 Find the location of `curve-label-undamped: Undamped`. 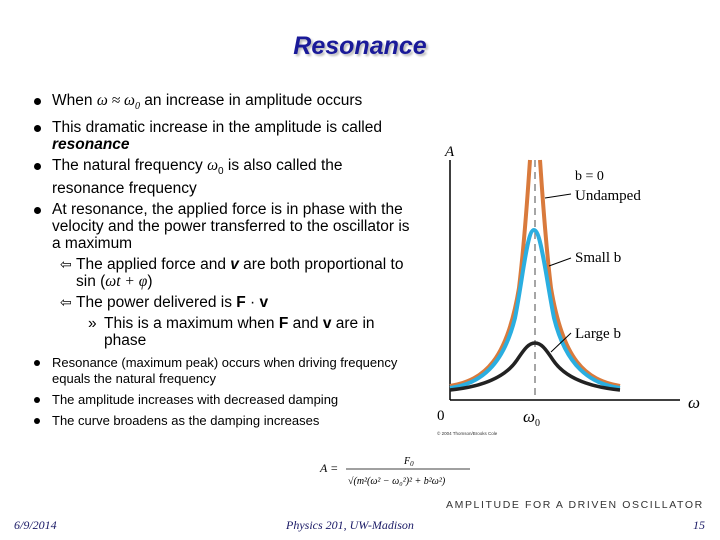

curve-label-undamped: Undamped is located at coordinates (608, 196).